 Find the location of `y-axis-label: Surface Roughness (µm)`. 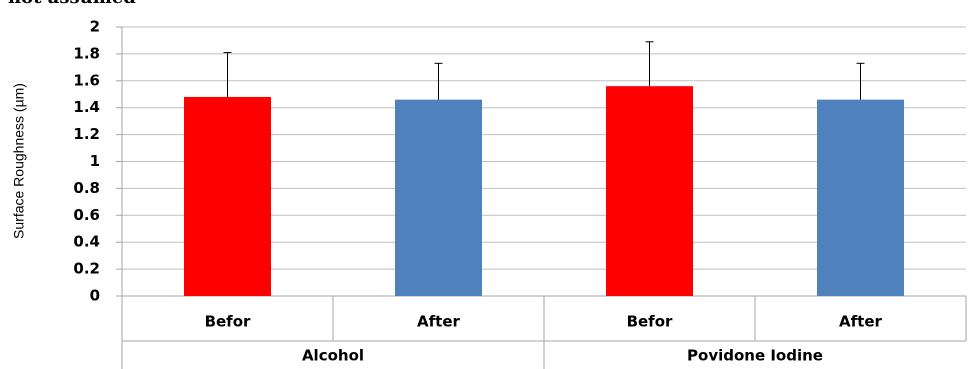

y-axis-label: Surface Roughness (µm) is located at coordinates (19, 161).